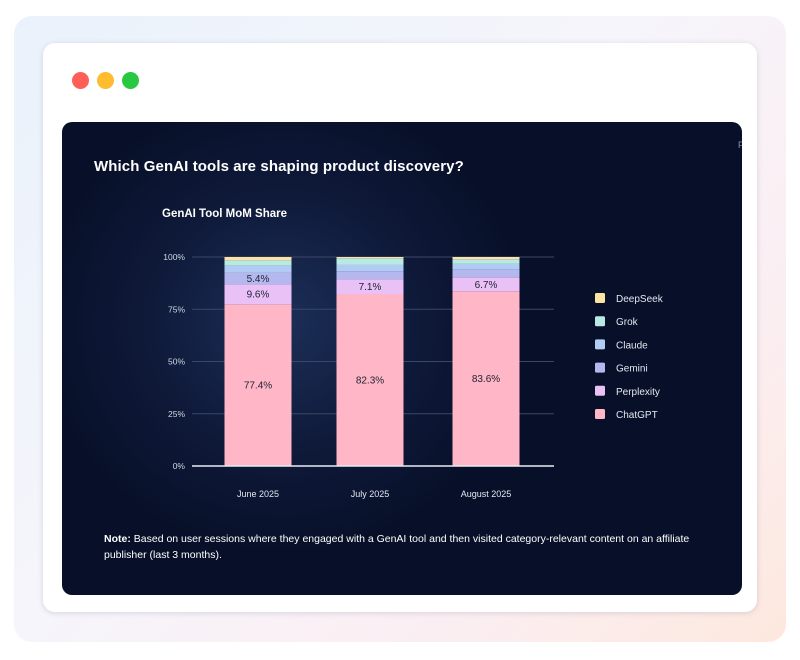 The height and width of the screenshot is (660, 800). I want to click on data-label: 77.4%, so click(258, 386).